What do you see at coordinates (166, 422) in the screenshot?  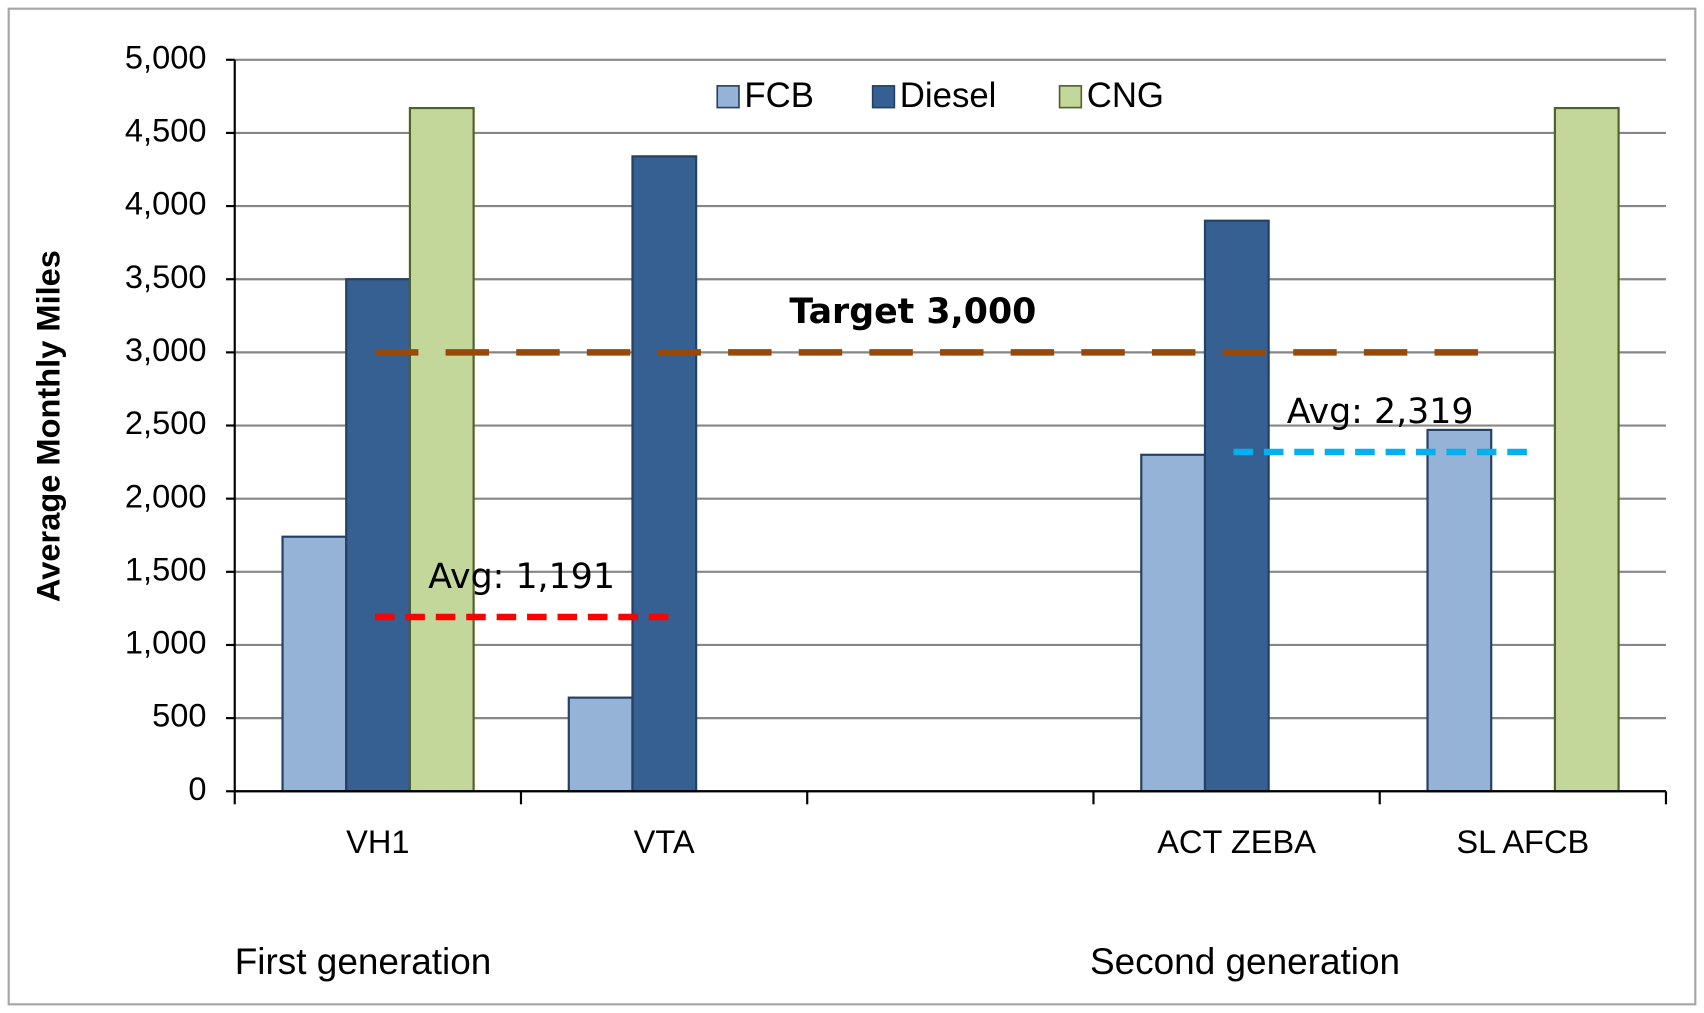 I see `y-tick-label: 2,500` at bounding box center [166, 422].